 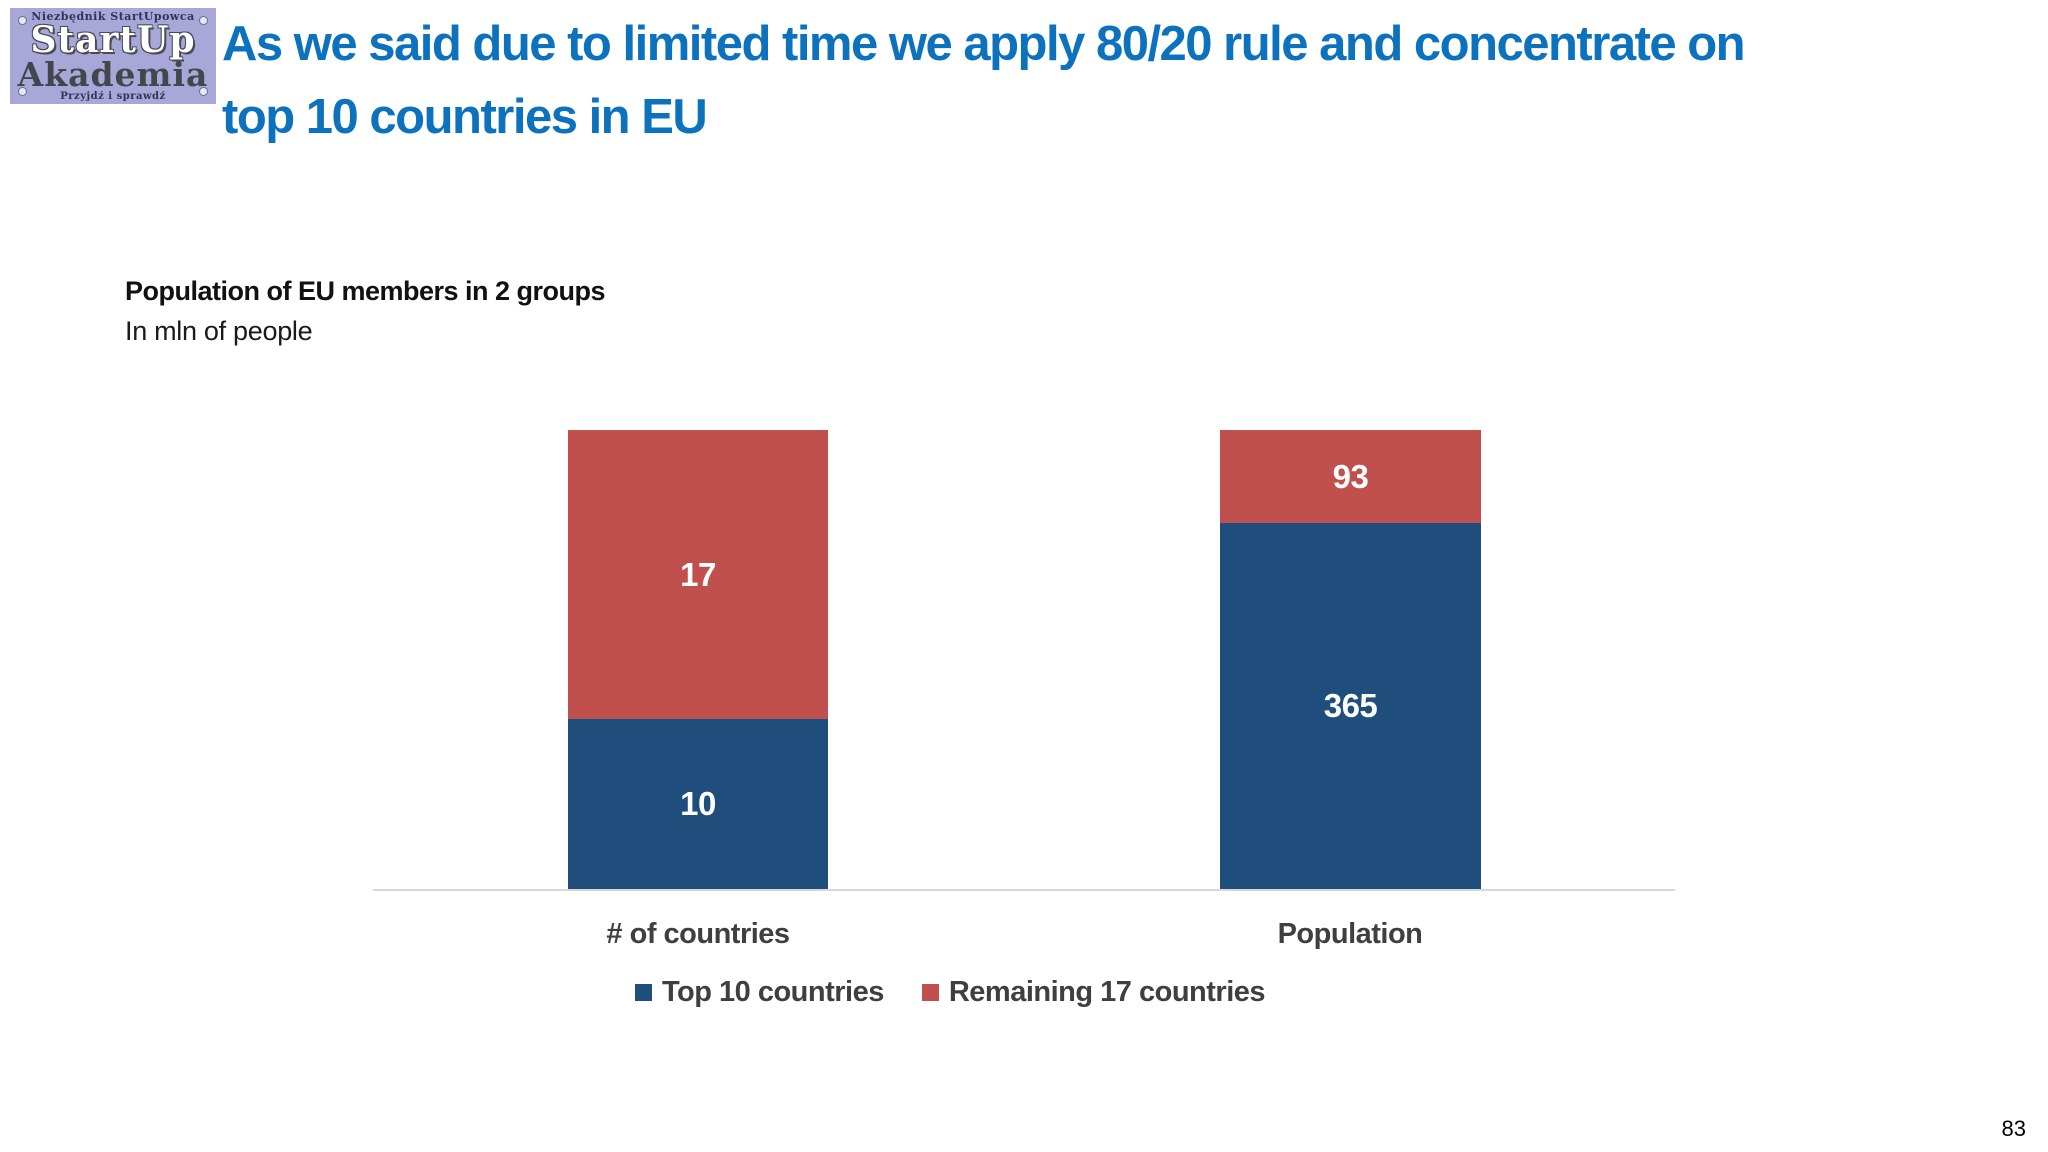 What do you see at coordinates (365, 291) in the screenshot?
I see `chart-title: Population of EU members in 2 groups` at bounding box center [365, 291].